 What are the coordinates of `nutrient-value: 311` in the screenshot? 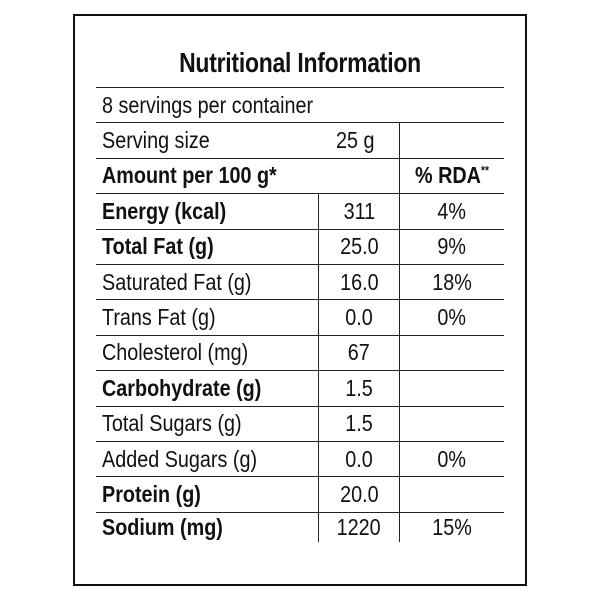 It's located at (359, 210).